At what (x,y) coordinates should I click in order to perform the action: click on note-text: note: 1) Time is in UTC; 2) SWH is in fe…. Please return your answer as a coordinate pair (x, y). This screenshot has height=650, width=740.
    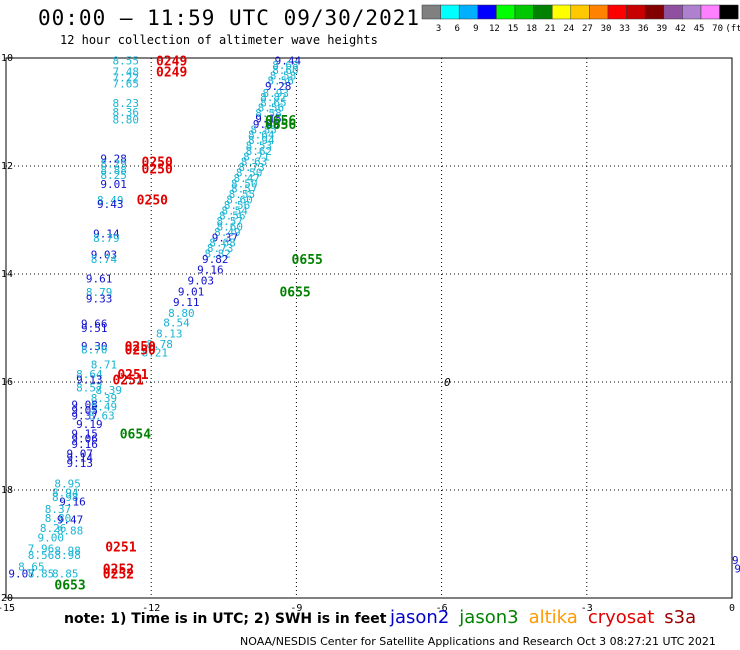
    Looking at the image, I should click on (225, 619).